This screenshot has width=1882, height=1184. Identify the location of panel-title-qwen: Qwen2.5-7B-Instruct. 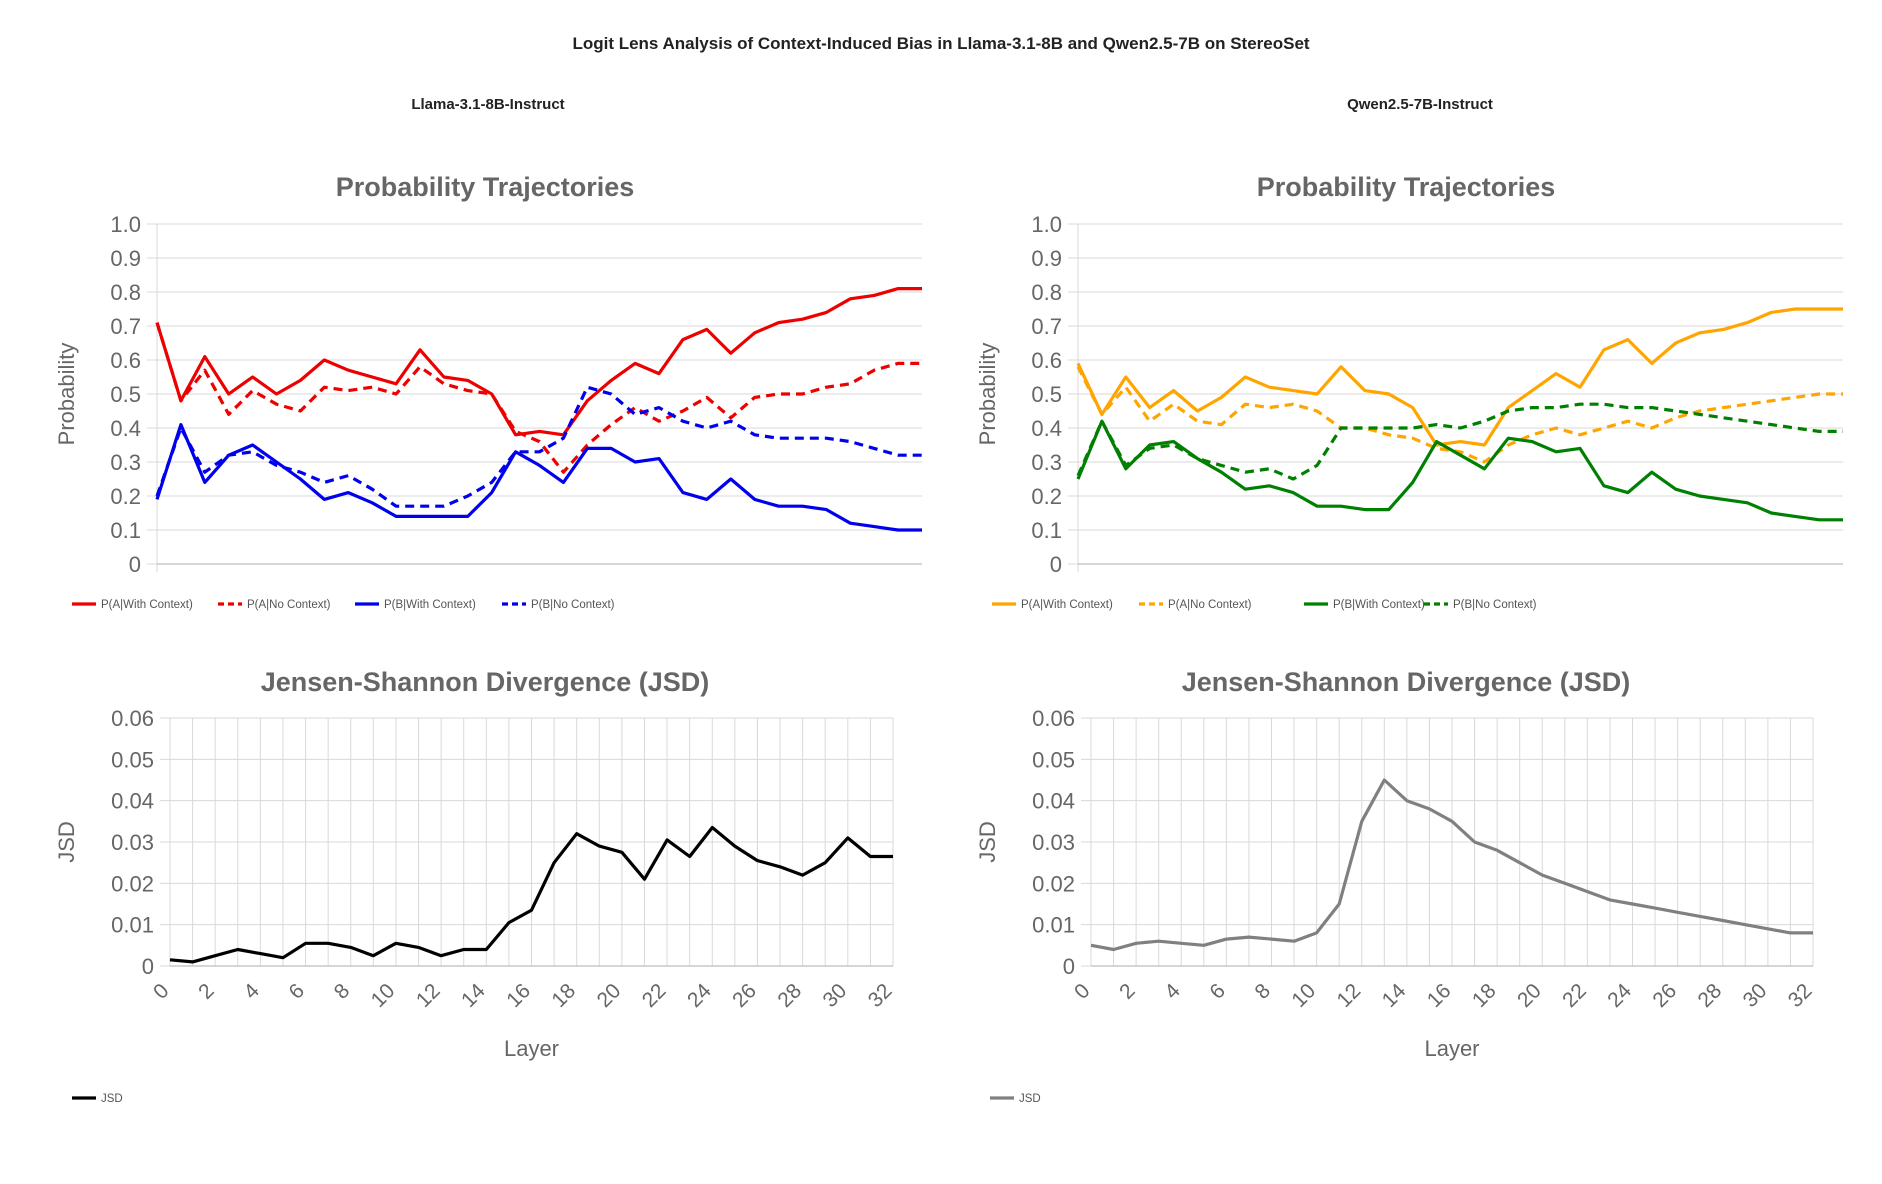
(1420, 104).